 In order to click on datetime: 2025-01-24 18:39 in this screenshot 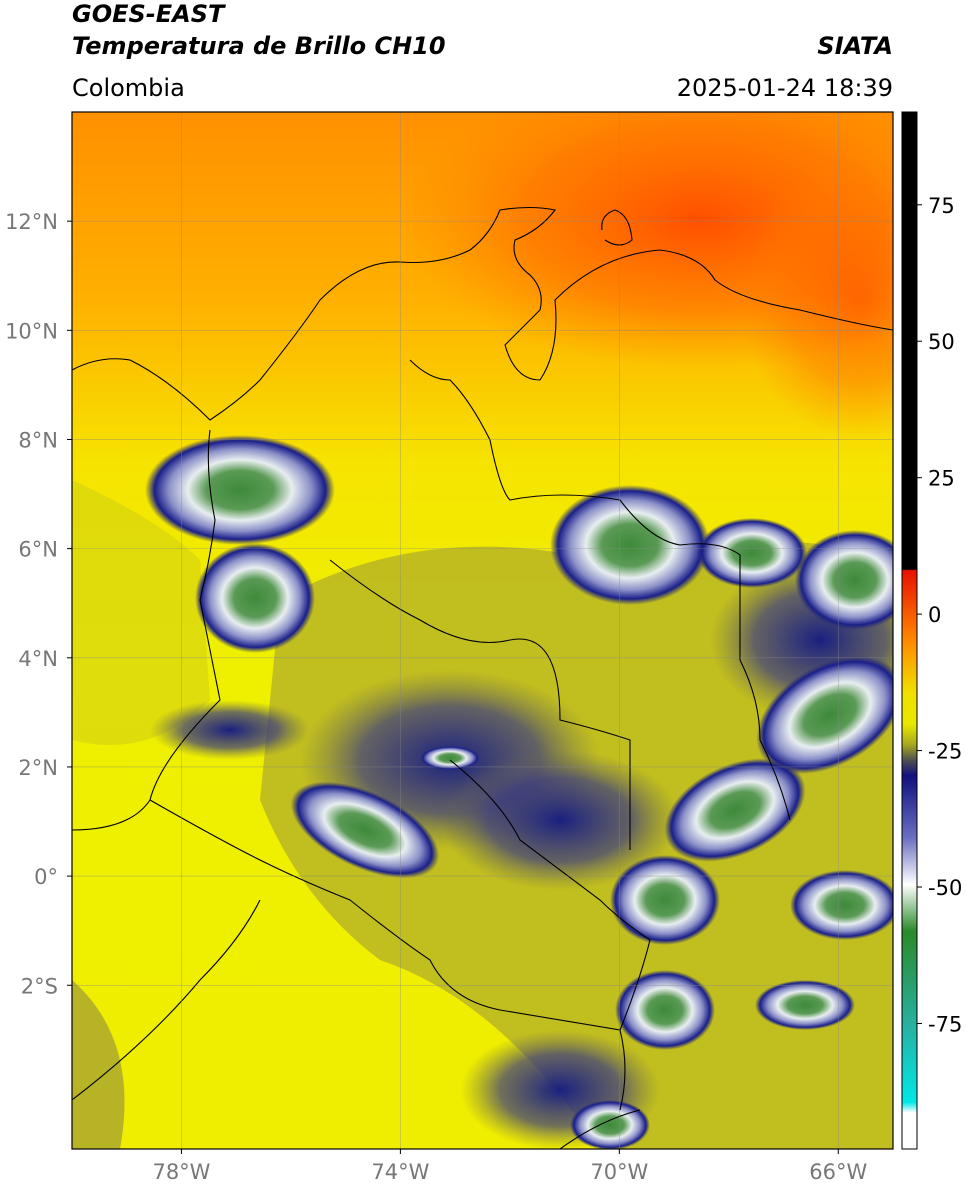, I will do `click(785, 88)`.